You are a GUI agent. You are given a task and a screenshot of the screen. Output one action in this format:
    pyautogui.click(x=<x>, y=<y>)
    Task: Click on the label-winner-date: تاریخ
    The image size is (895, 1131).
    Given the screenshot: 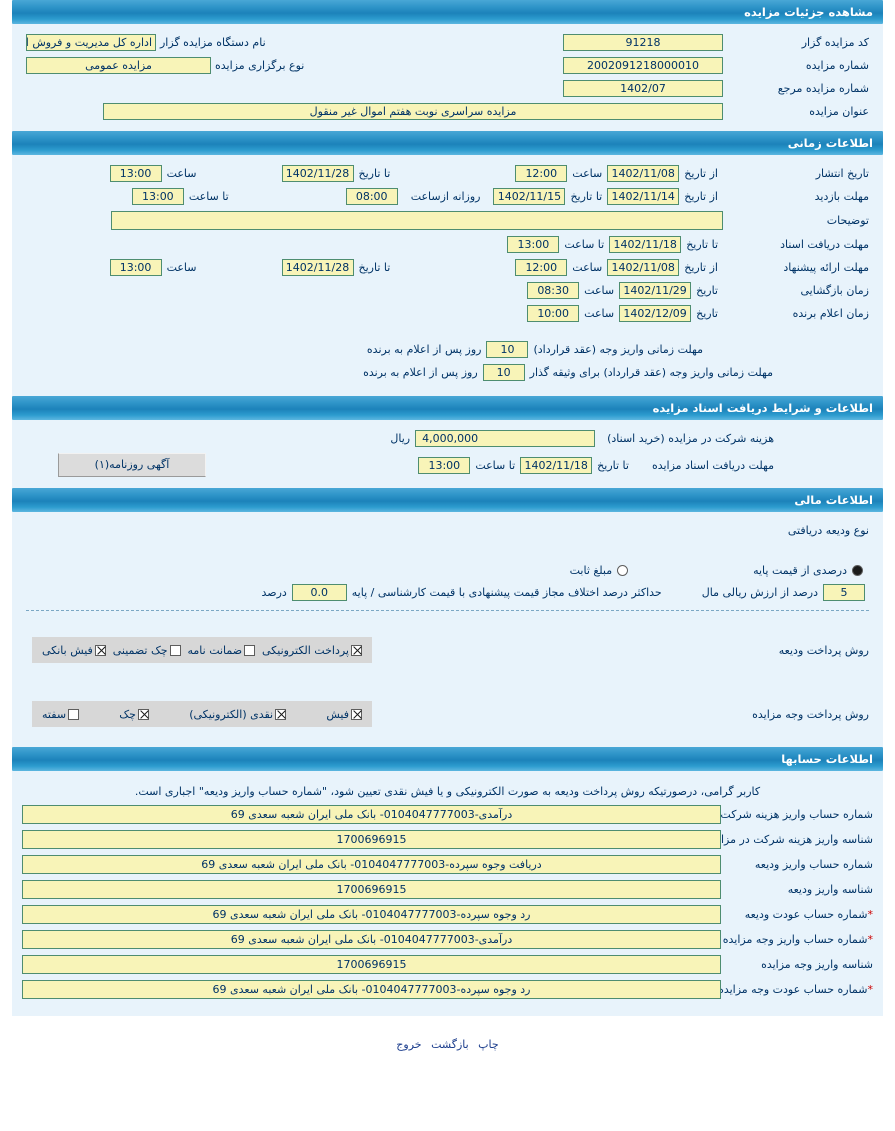 What is the action you would take?
    pyautogui.click(x=707, y=313)
    